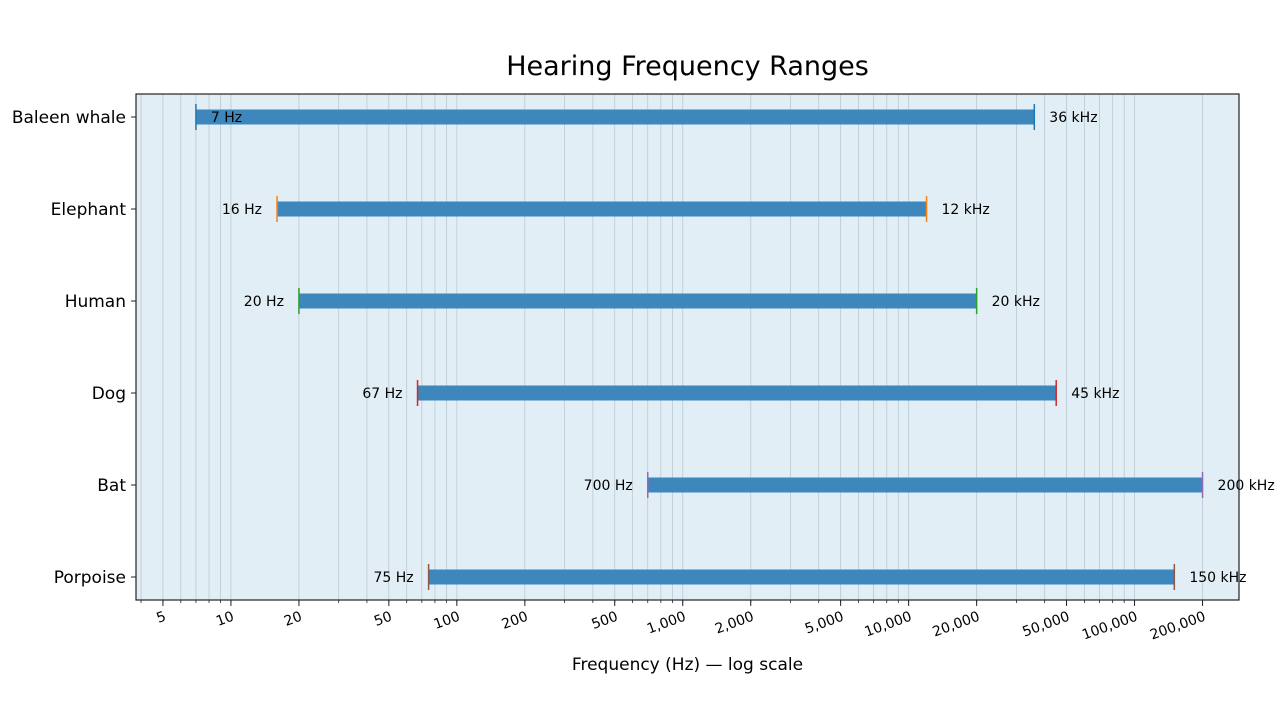  Describe the element at coordinates (447, 621) in the screenshot. I see `x-tick-label: 100` at that location.